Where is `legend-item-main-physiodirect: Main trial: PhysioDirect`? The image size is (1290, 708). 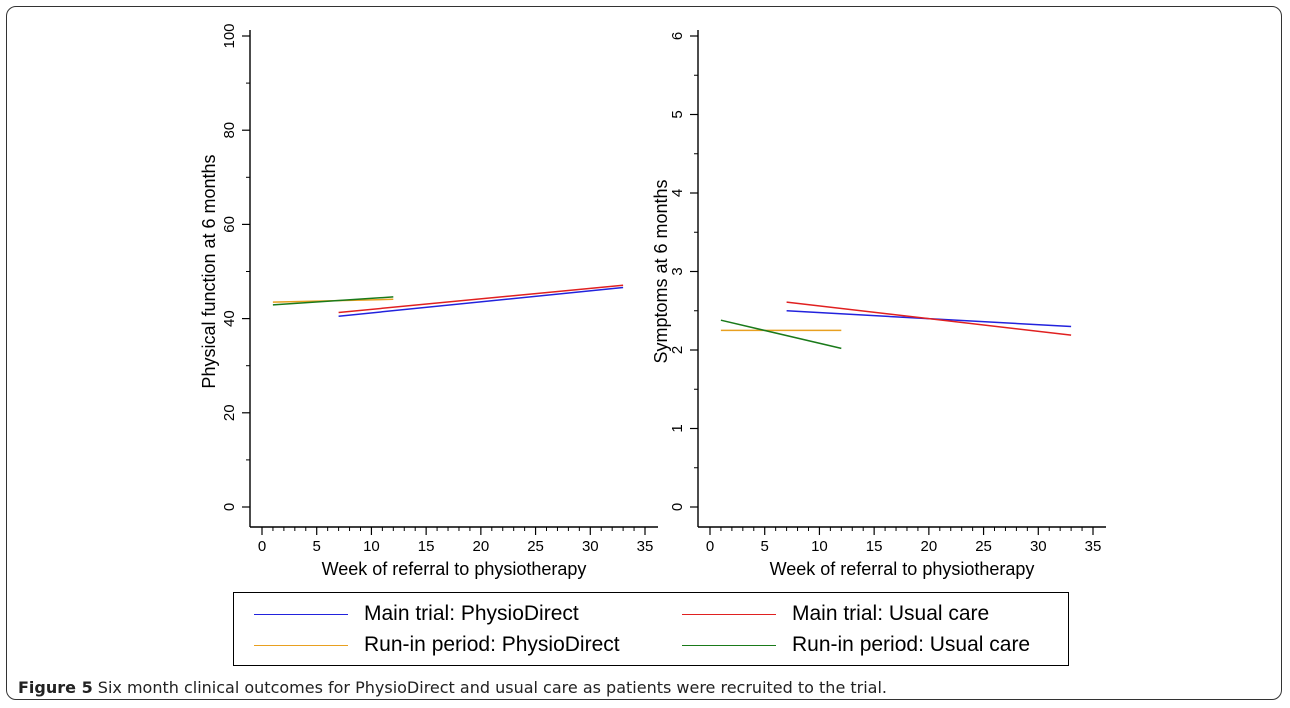 legend-item-main-physiodirect: Main trial: PhysioDirect is located at coordinates (416, 614).